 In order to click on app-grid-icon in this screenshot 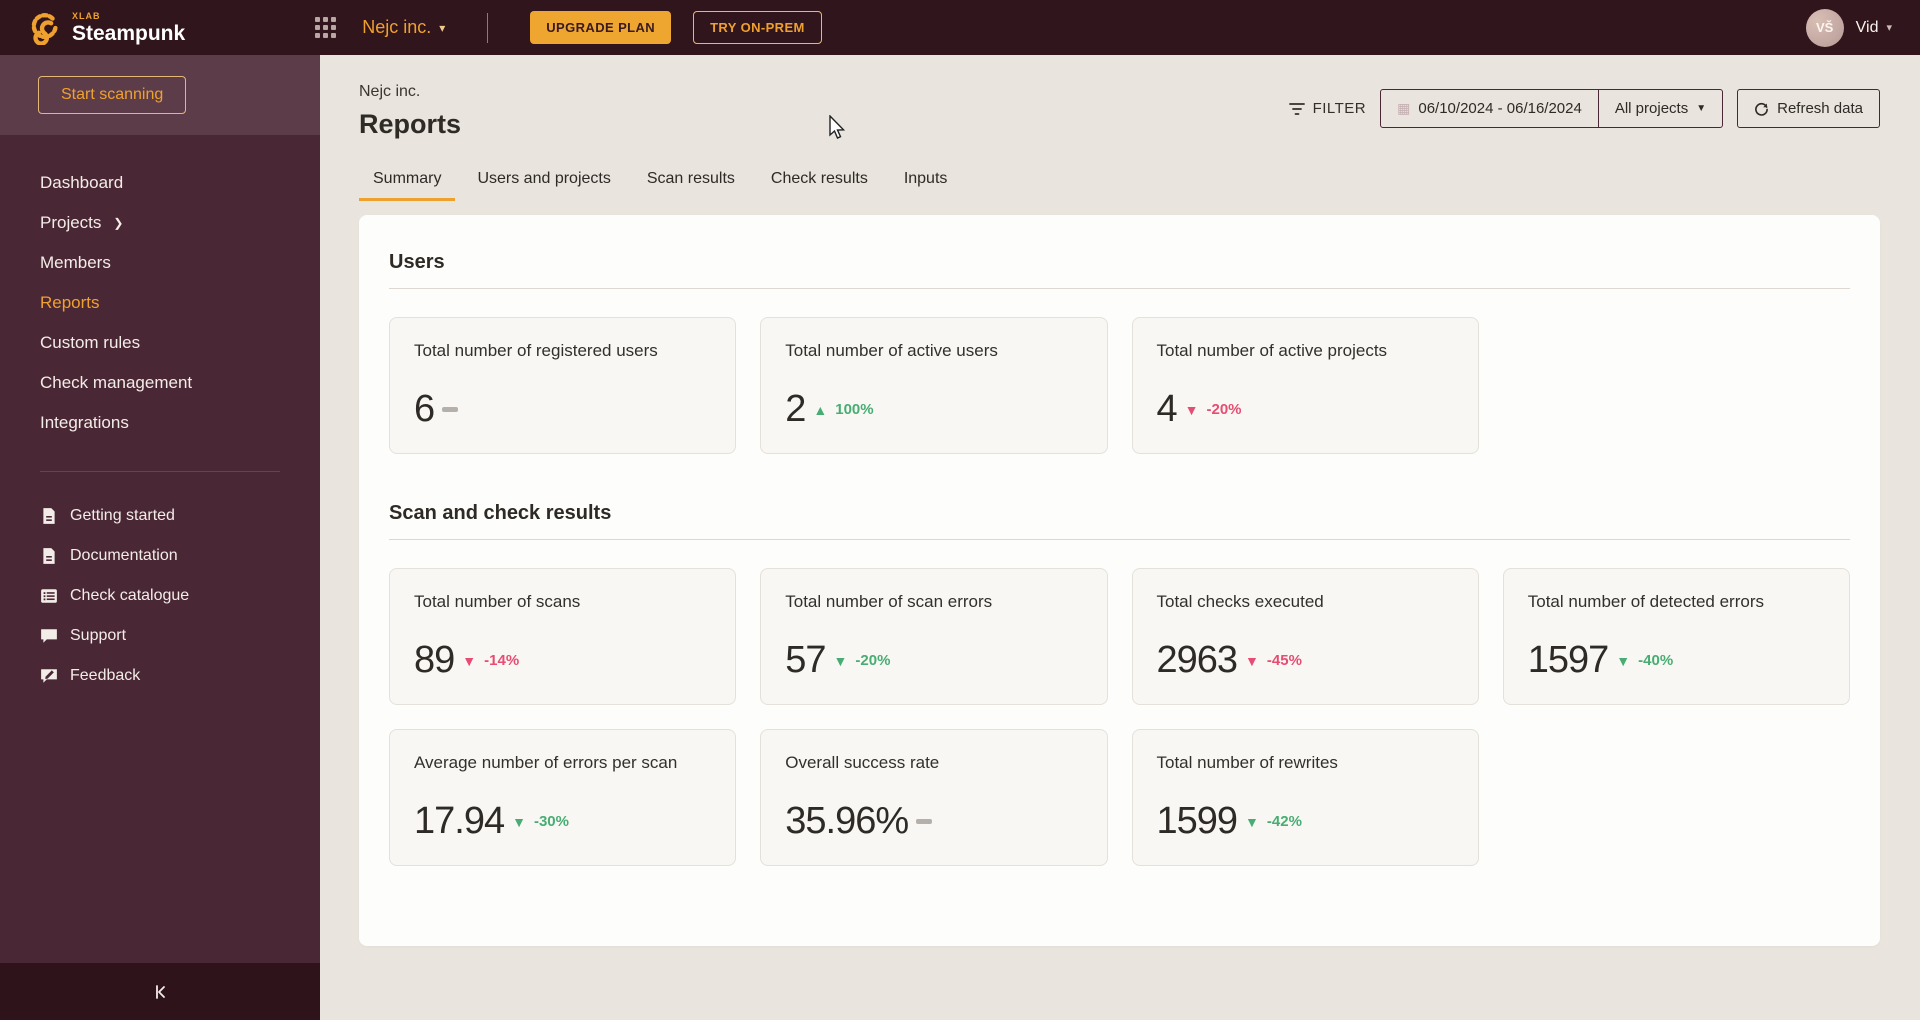, I will do `click(326, 27)`.